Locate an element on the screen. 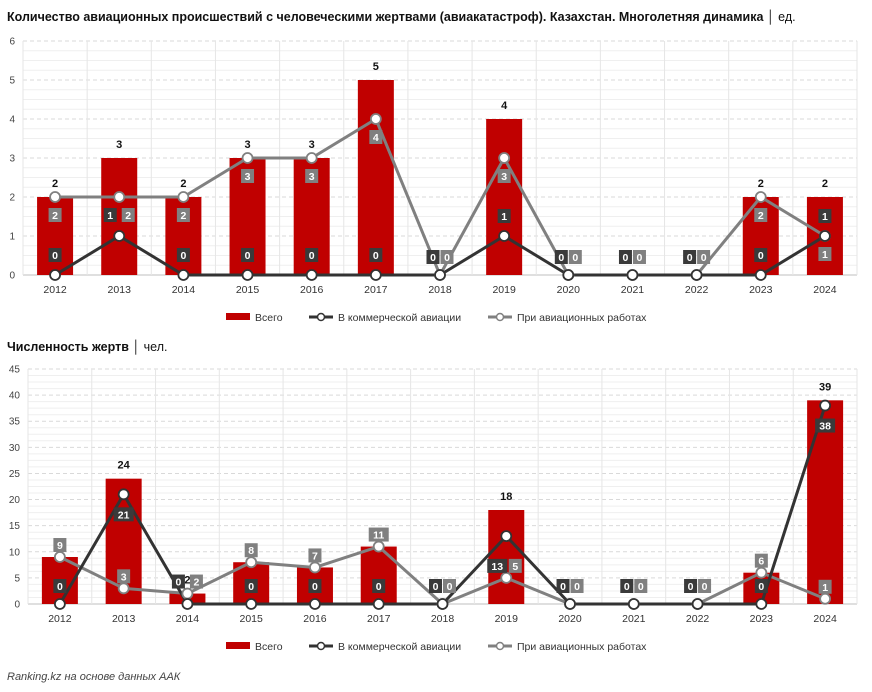 The image size is (872, 692). chart-1-x-tick-label: 2018 is located at coordinates (440, 290).